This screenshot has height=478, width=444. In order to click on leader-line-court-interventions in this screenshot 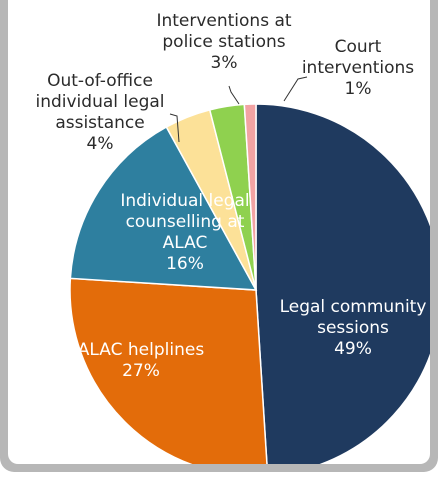, I will do `click(295, 89)`.